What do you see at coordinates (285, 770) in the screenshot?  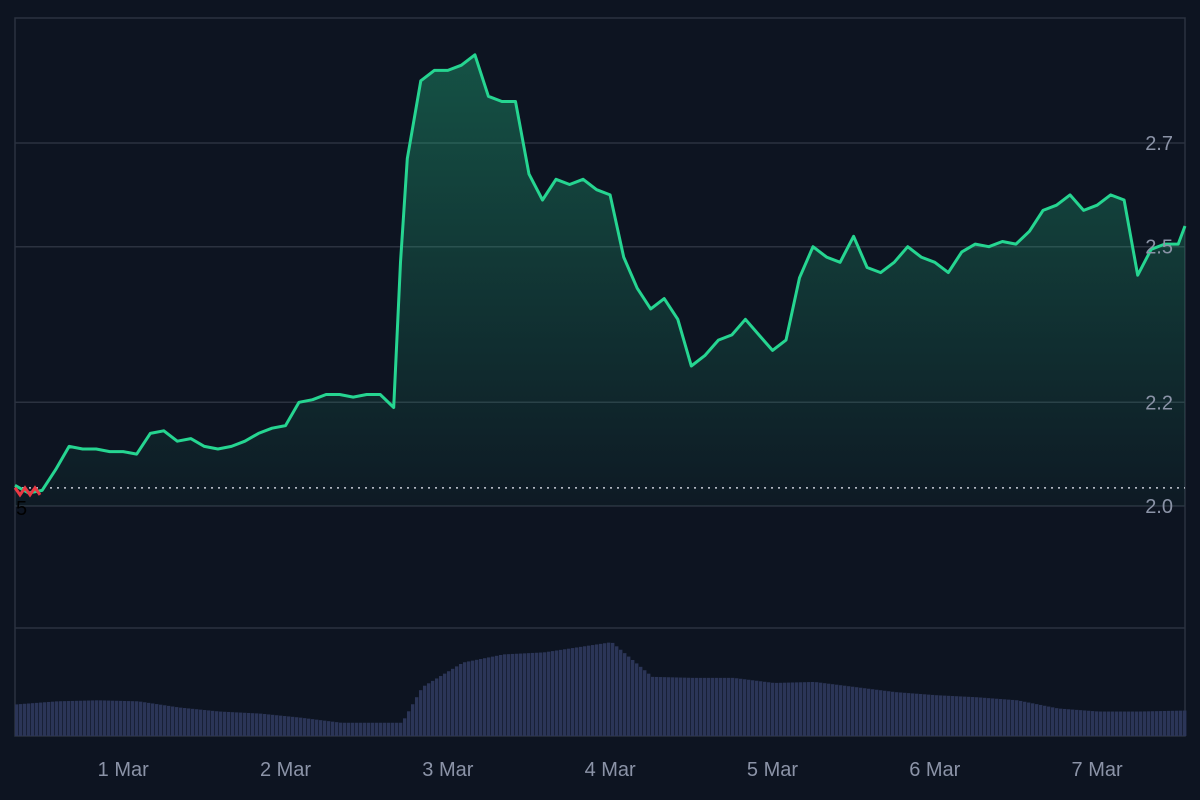 I see `x-tick-label: 2 Mar` at bounding box center [285, 770].